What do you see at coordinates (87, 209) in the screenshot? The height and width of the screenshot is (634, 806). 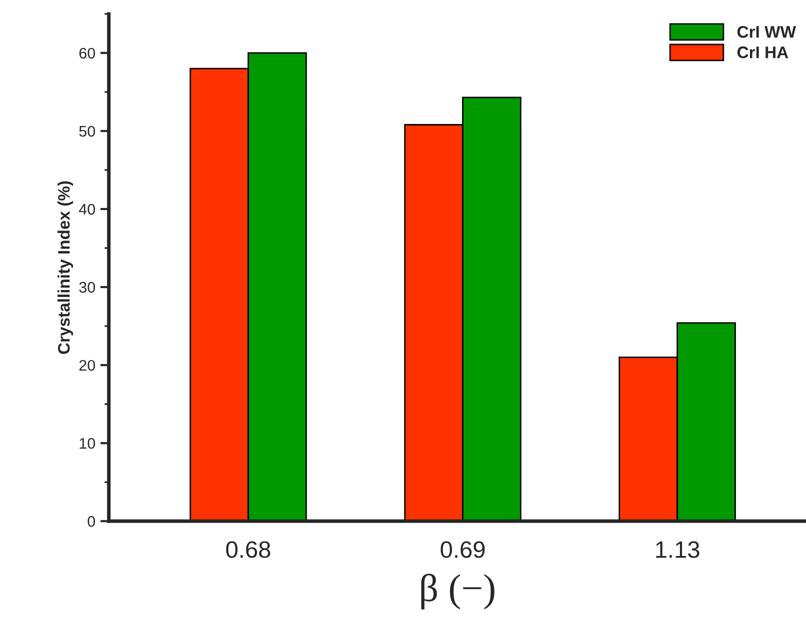 I see `y-tick-label: 40` at bounding box center [87, 209].